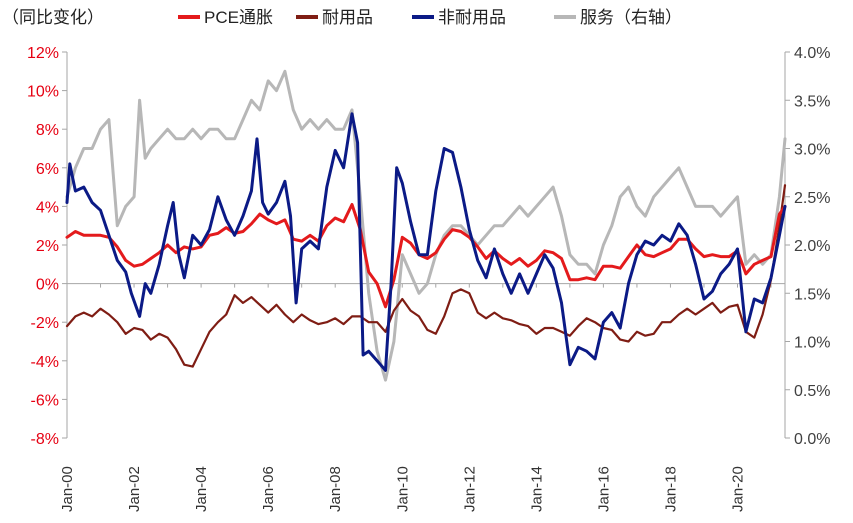 This screenshot has height=523, width=853. Describe the element at coordinates (47, 130) in the screenshot. I see `left-tick-label: 8%` at that location.